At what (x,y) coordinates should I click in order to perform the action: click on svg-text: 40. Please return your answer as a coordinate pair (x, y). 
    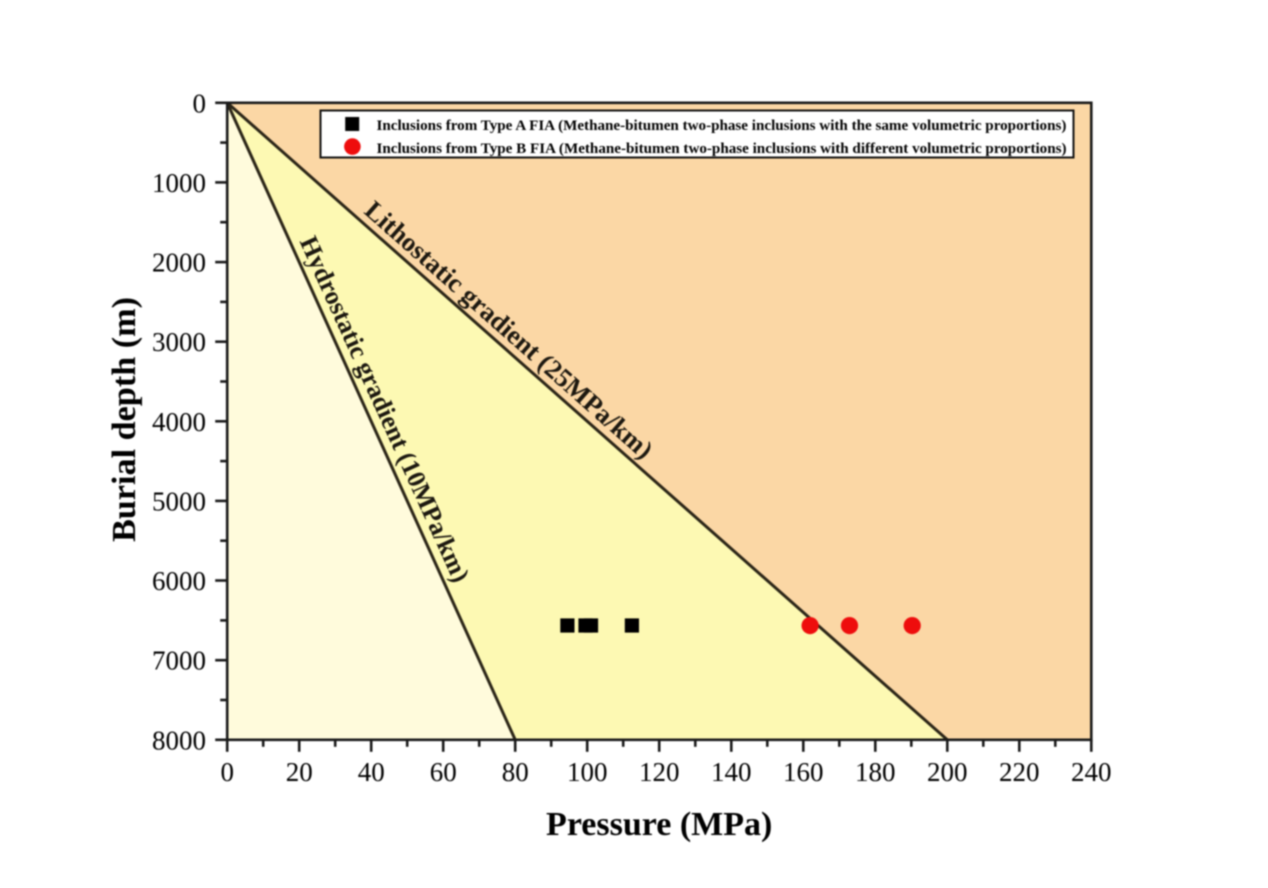
    Looking at the image, I should click on (371, 772).